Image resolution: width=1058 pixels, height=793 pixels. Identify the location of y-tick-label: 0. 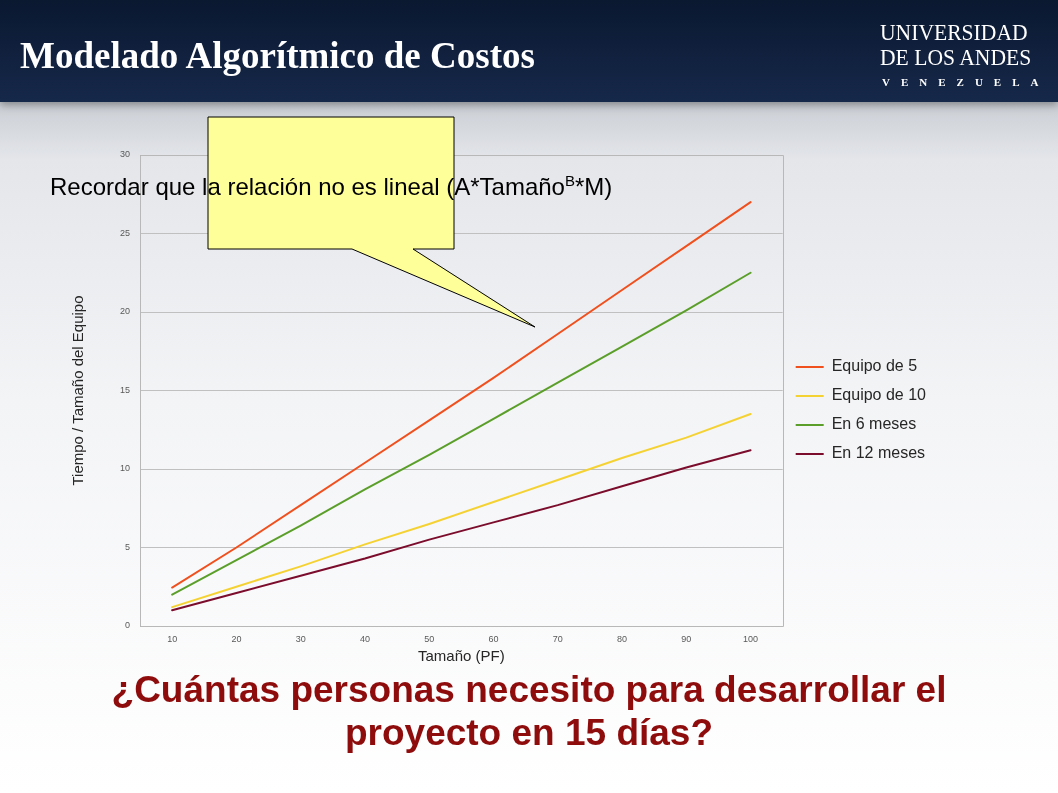
(127, 625).